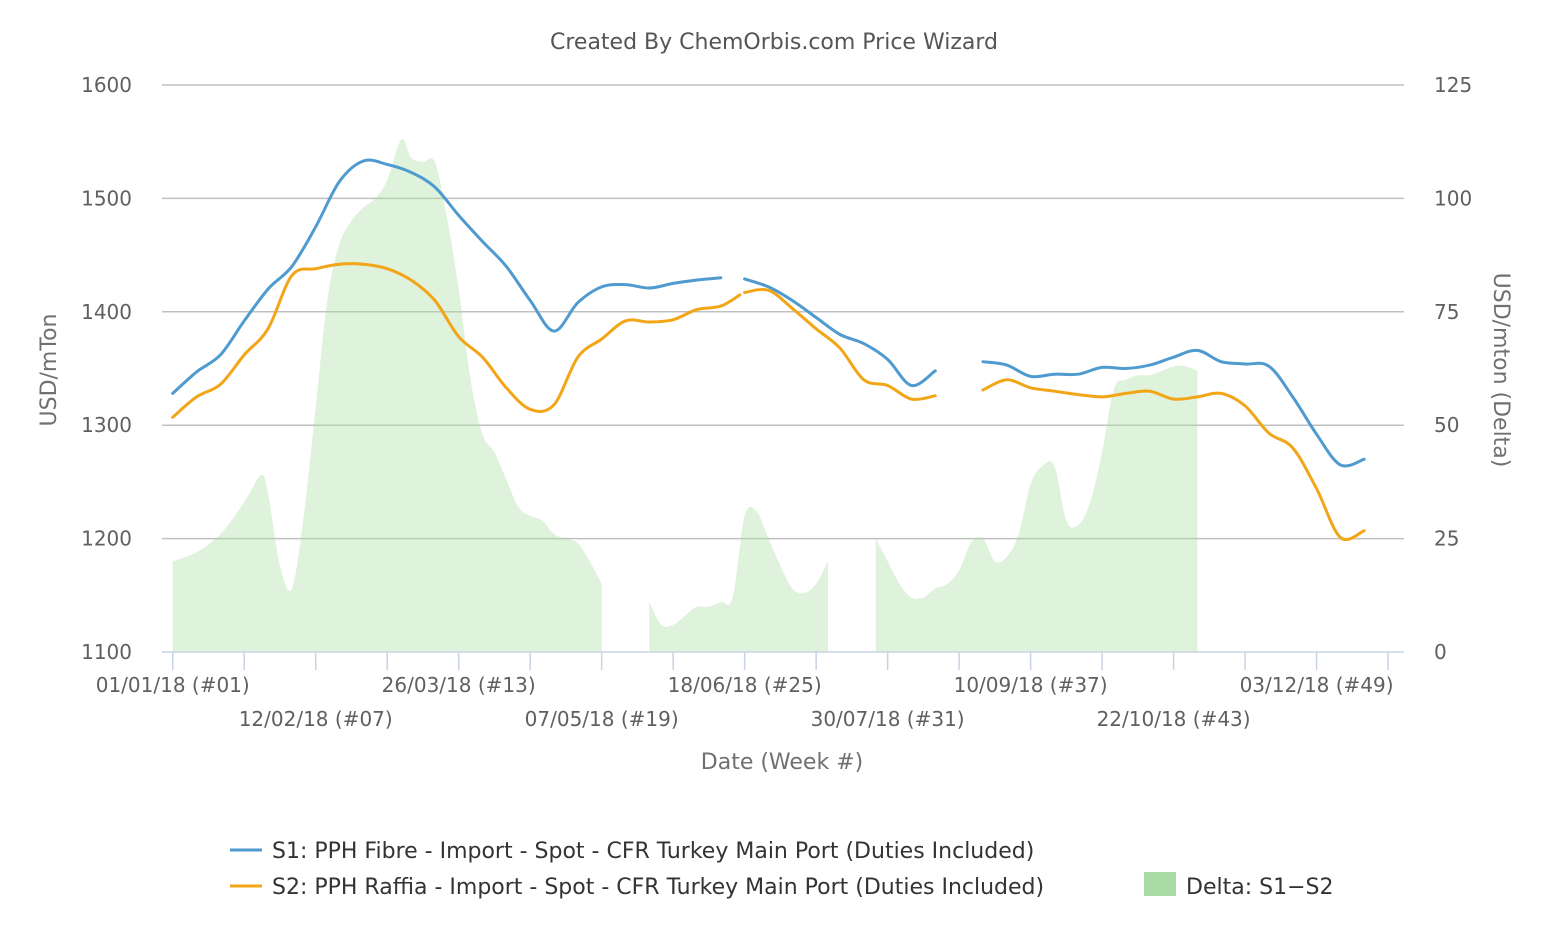  Describe the element at coordinates (1160, 884) in the screenshot. I see `legend-swatch-delta` at that location.